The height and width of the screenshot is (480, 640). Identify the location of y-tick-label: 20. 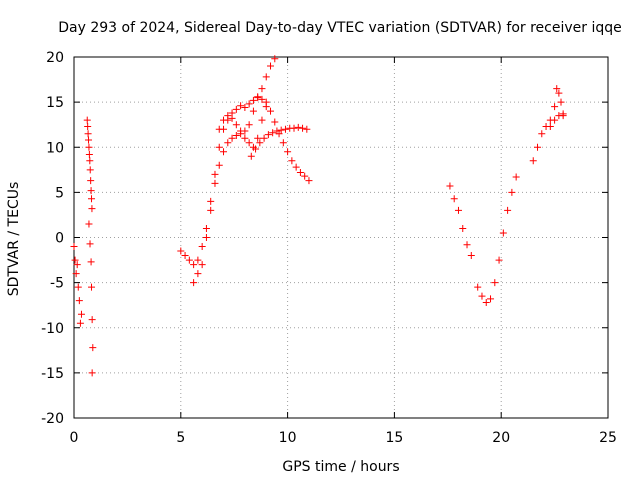
(55, 58).